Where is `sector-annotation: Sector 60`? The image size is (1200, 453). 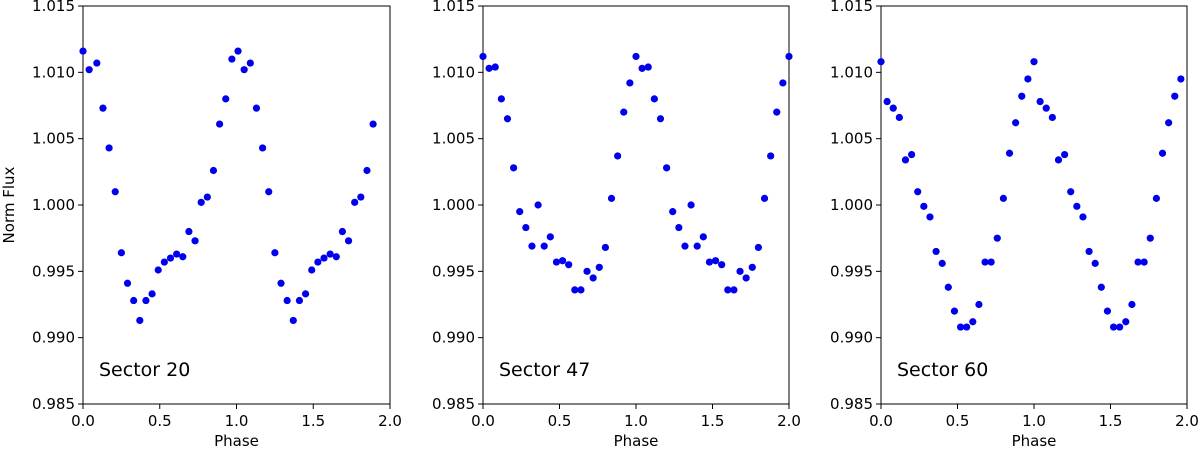
sector-annotation: Sector 60 is located at coordinates (942, 370).